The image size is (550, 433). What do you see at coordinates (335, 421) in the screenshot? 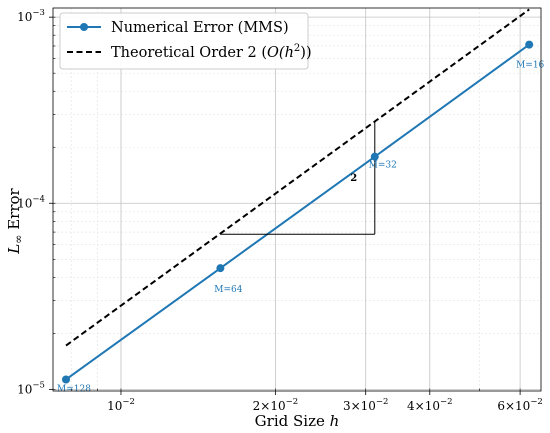
I see `x-axis-label-var: h` at bounding box center [335, 421].